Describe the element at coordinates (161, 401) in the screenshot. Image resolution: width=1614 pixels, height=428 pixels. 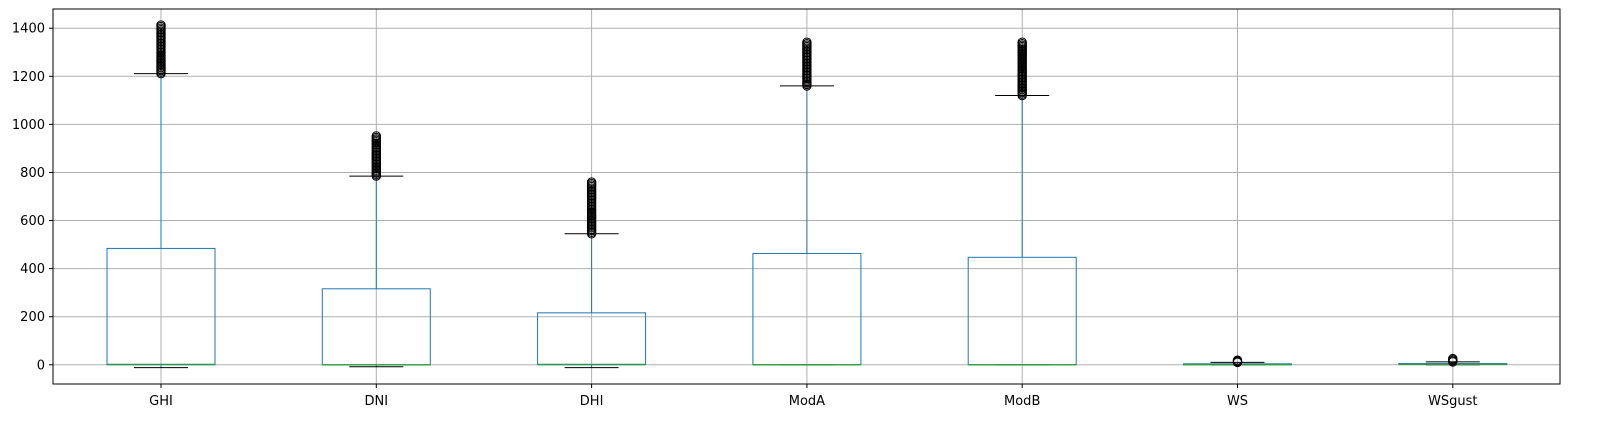
I see `x-tick-label: GHI` at that location.